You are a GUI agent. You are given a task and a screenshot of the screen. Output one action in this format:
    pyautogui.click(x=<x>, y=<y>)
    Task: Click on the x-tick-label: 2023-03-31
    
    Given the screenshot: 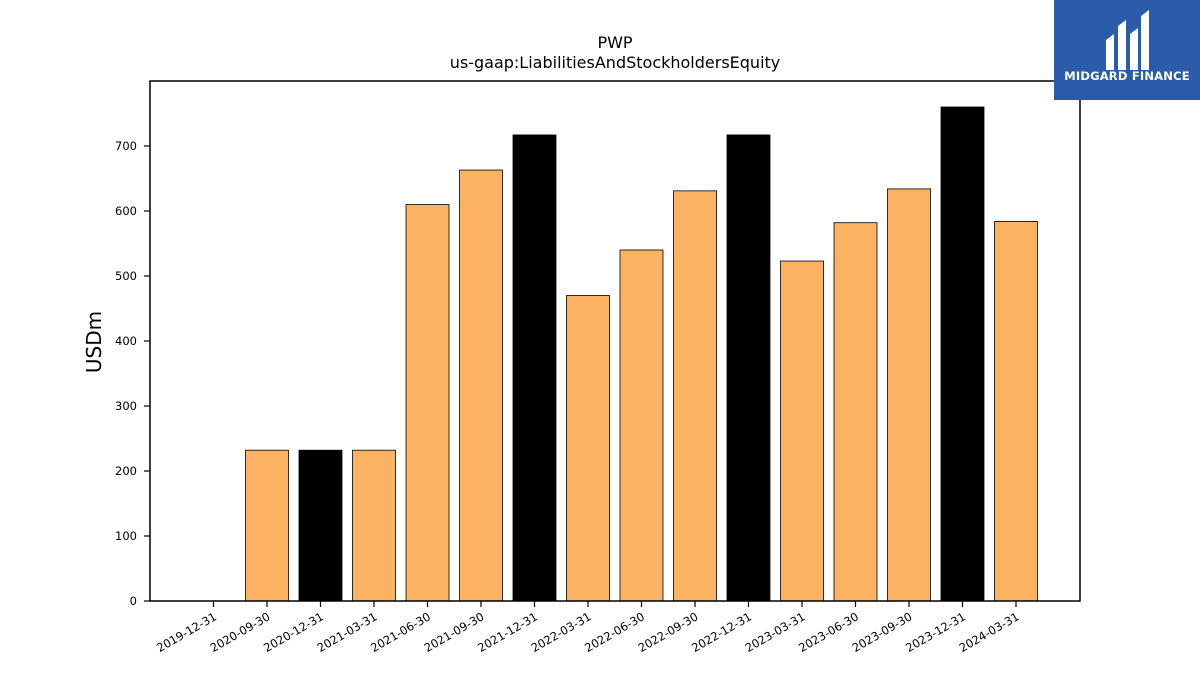 What is the action you would take?
    pyautogui.click(x=775, y=632)
    